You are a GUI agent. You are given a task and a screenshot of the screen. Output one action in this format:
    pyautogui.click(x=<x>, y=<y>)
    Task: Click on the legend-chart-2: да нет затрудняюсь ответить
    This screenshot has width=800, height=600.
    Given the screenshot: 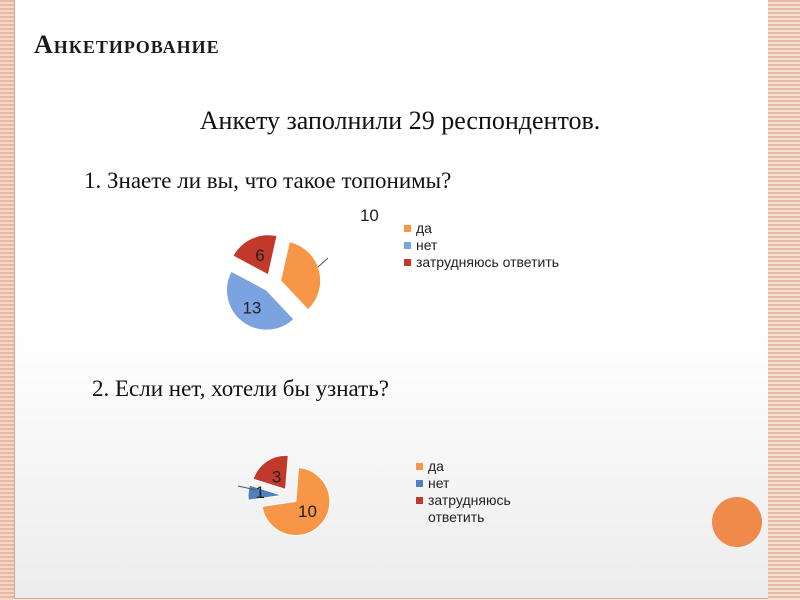 What is the action you would take?
    pyautogui.click(x=481, y=492)
    